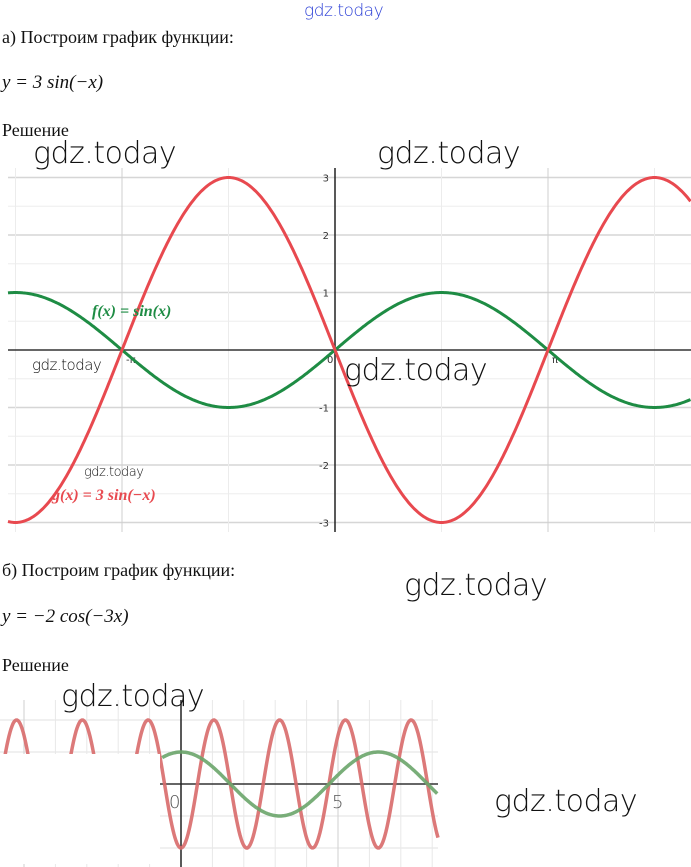 This screenshot has width=691, height=867. What do you see at coordinates (300, 784) in the screenshot?
I see `series-line-cos` at bounding box center [300, 784].